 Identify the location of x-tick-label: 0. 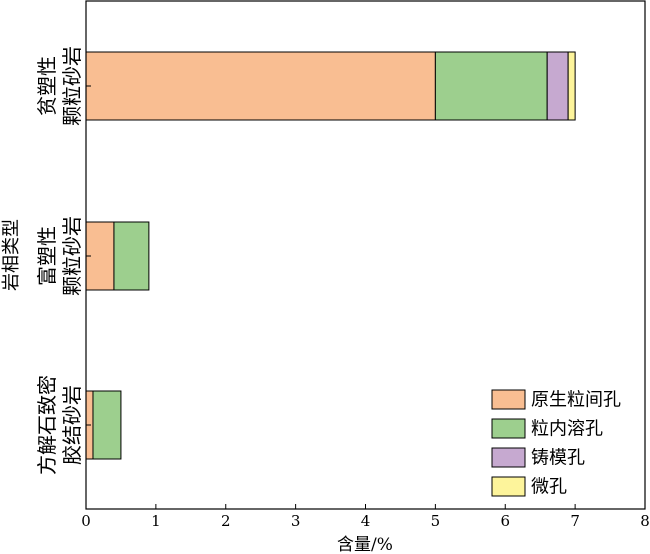
(86, 521).